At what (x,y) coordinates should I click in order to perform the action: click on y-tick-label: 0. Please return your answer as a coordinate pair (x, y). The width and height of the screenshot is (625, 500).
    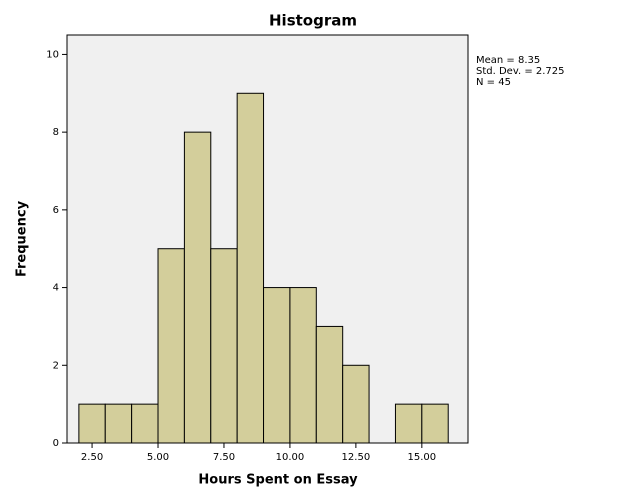
    Looking at the image, I should click on (56, 443).